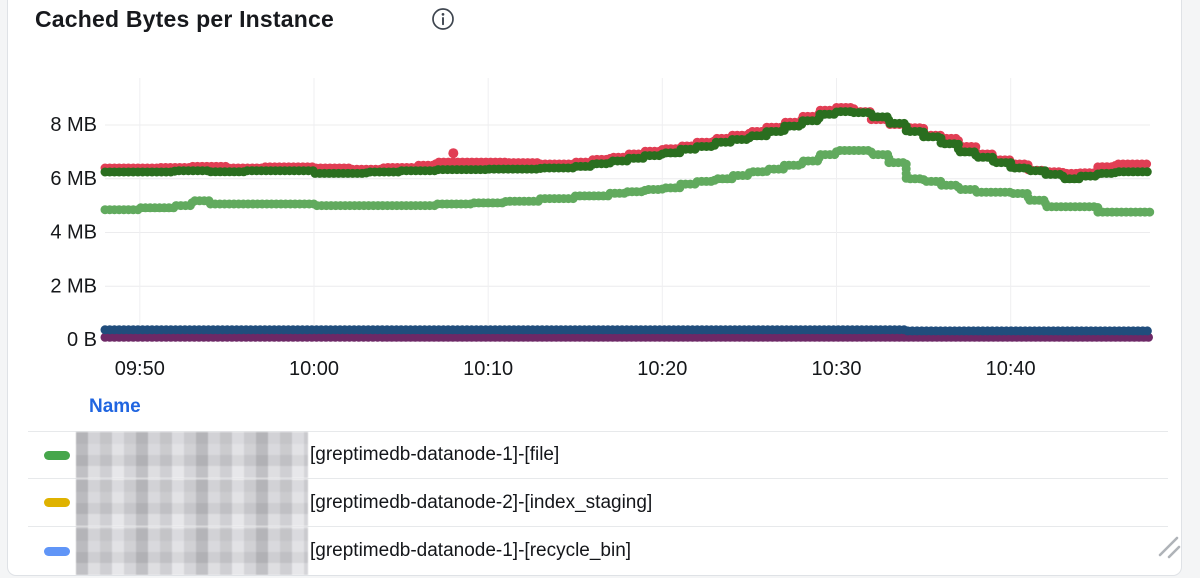  What do you see at coordinates (471, 550) in the screenshot?
I see `legend-label: [greptimedb-datanode-1]-[recycle_bin]` at bounding box center [471, 550].